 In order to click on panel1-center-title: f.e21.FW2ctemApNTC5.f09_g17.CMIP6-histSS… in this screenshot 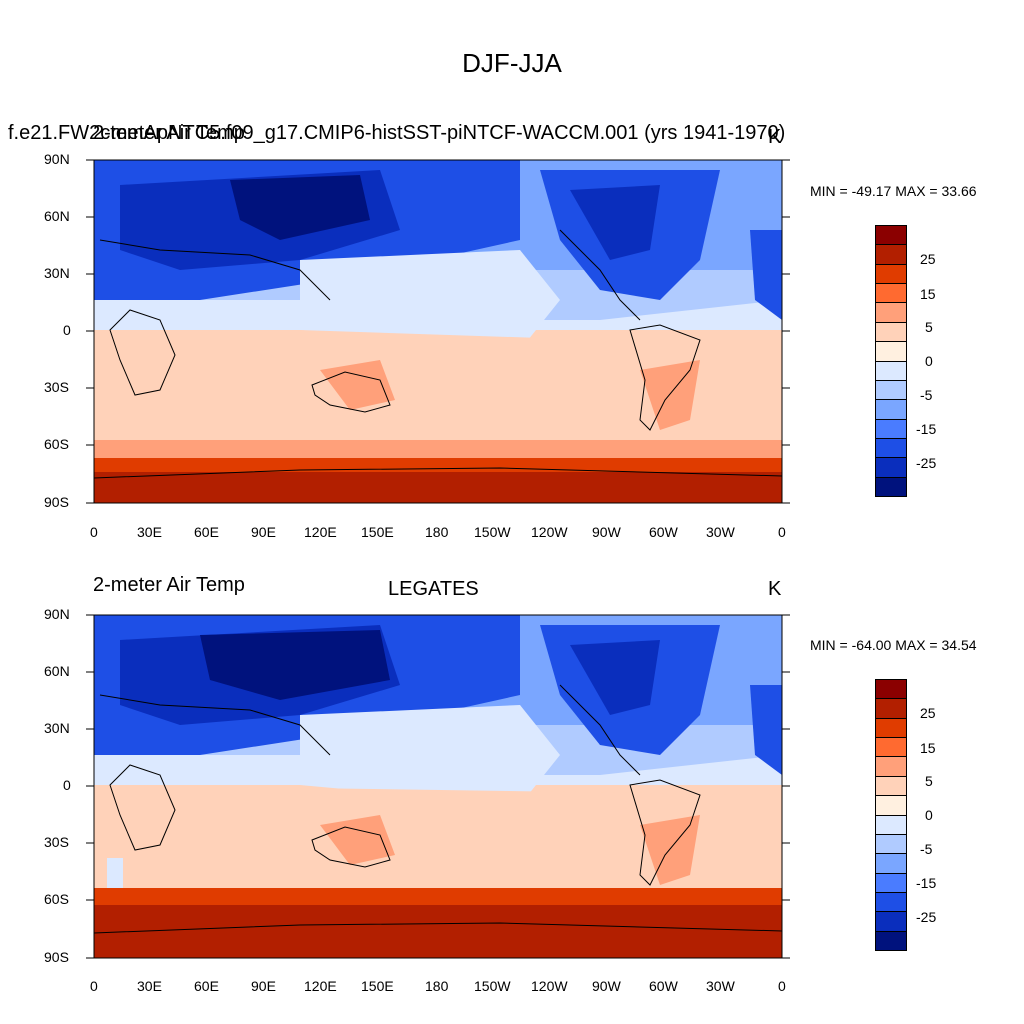, I will do `click(397, 133)`.